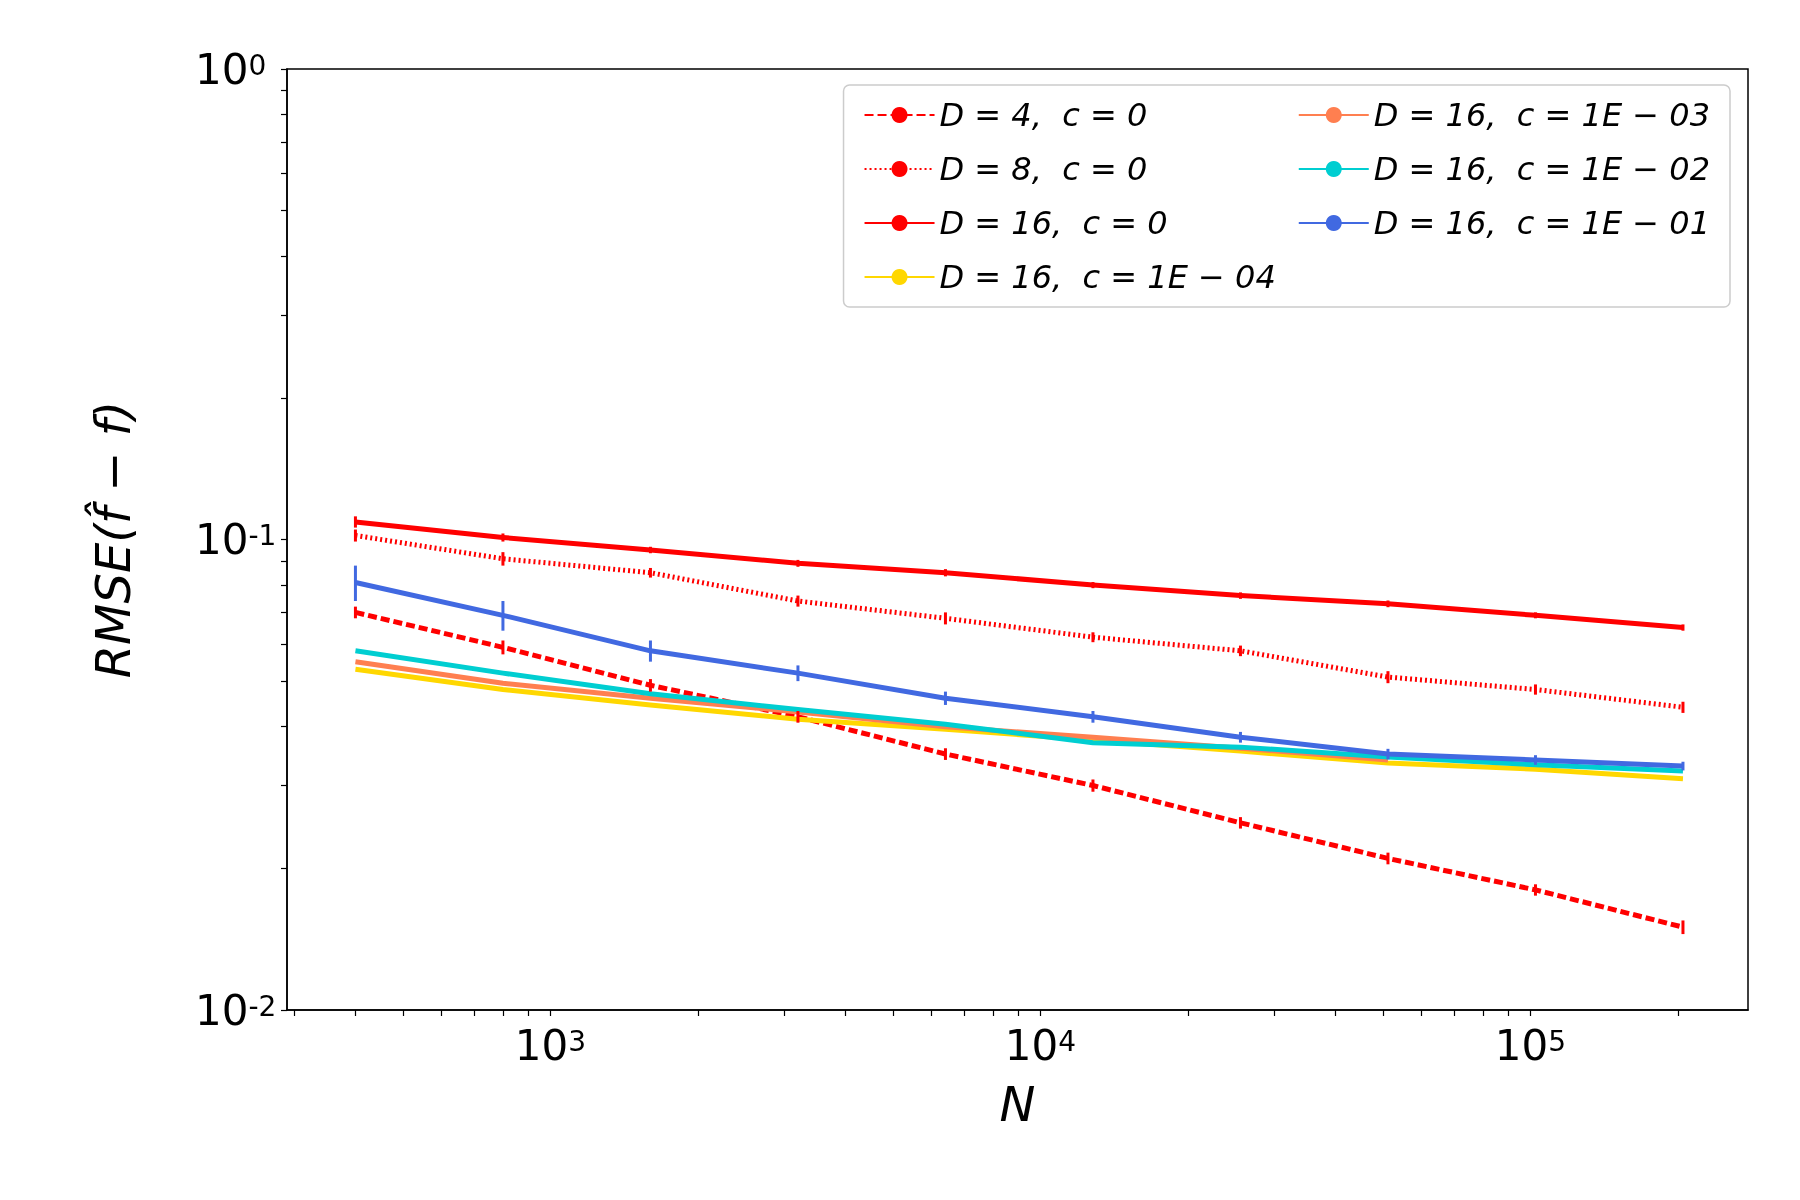 This screenshot has width=1800, height=1200. I want to click on y-axis-title: RMSE(f̂ − f), so click(112, 539).